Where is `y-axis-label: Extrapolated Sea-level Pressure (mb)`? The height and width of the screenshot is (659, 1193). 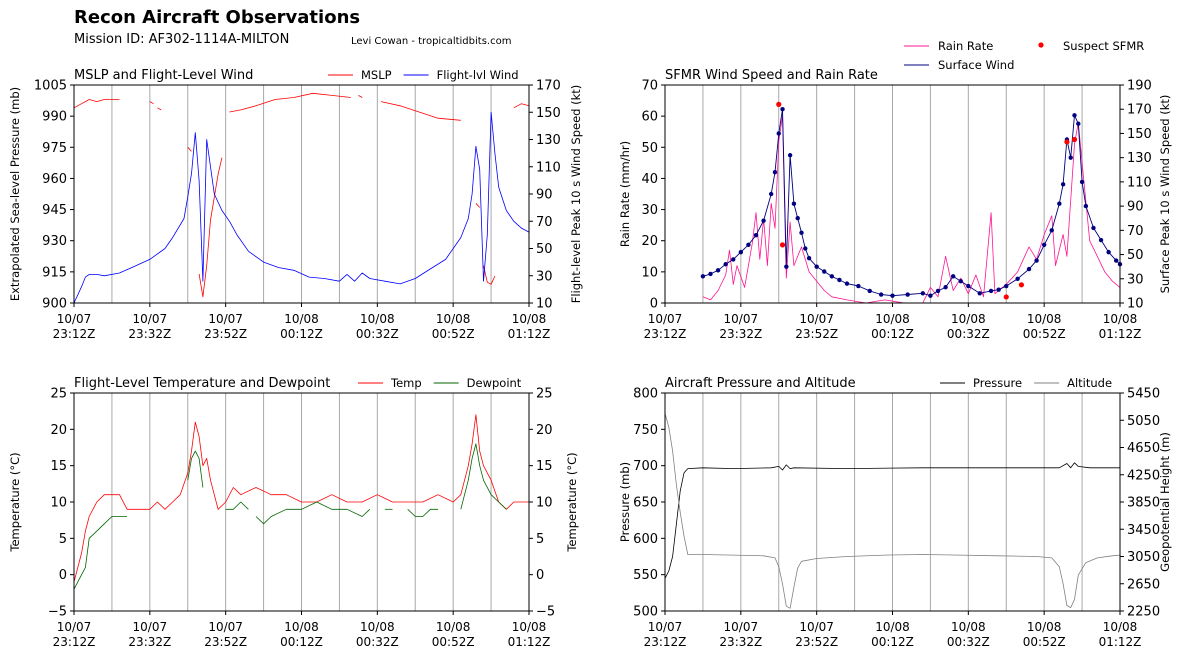
y-axis-label: Extrapolated Sea-level Pressure (mb) is located at coordinates (15, 194).